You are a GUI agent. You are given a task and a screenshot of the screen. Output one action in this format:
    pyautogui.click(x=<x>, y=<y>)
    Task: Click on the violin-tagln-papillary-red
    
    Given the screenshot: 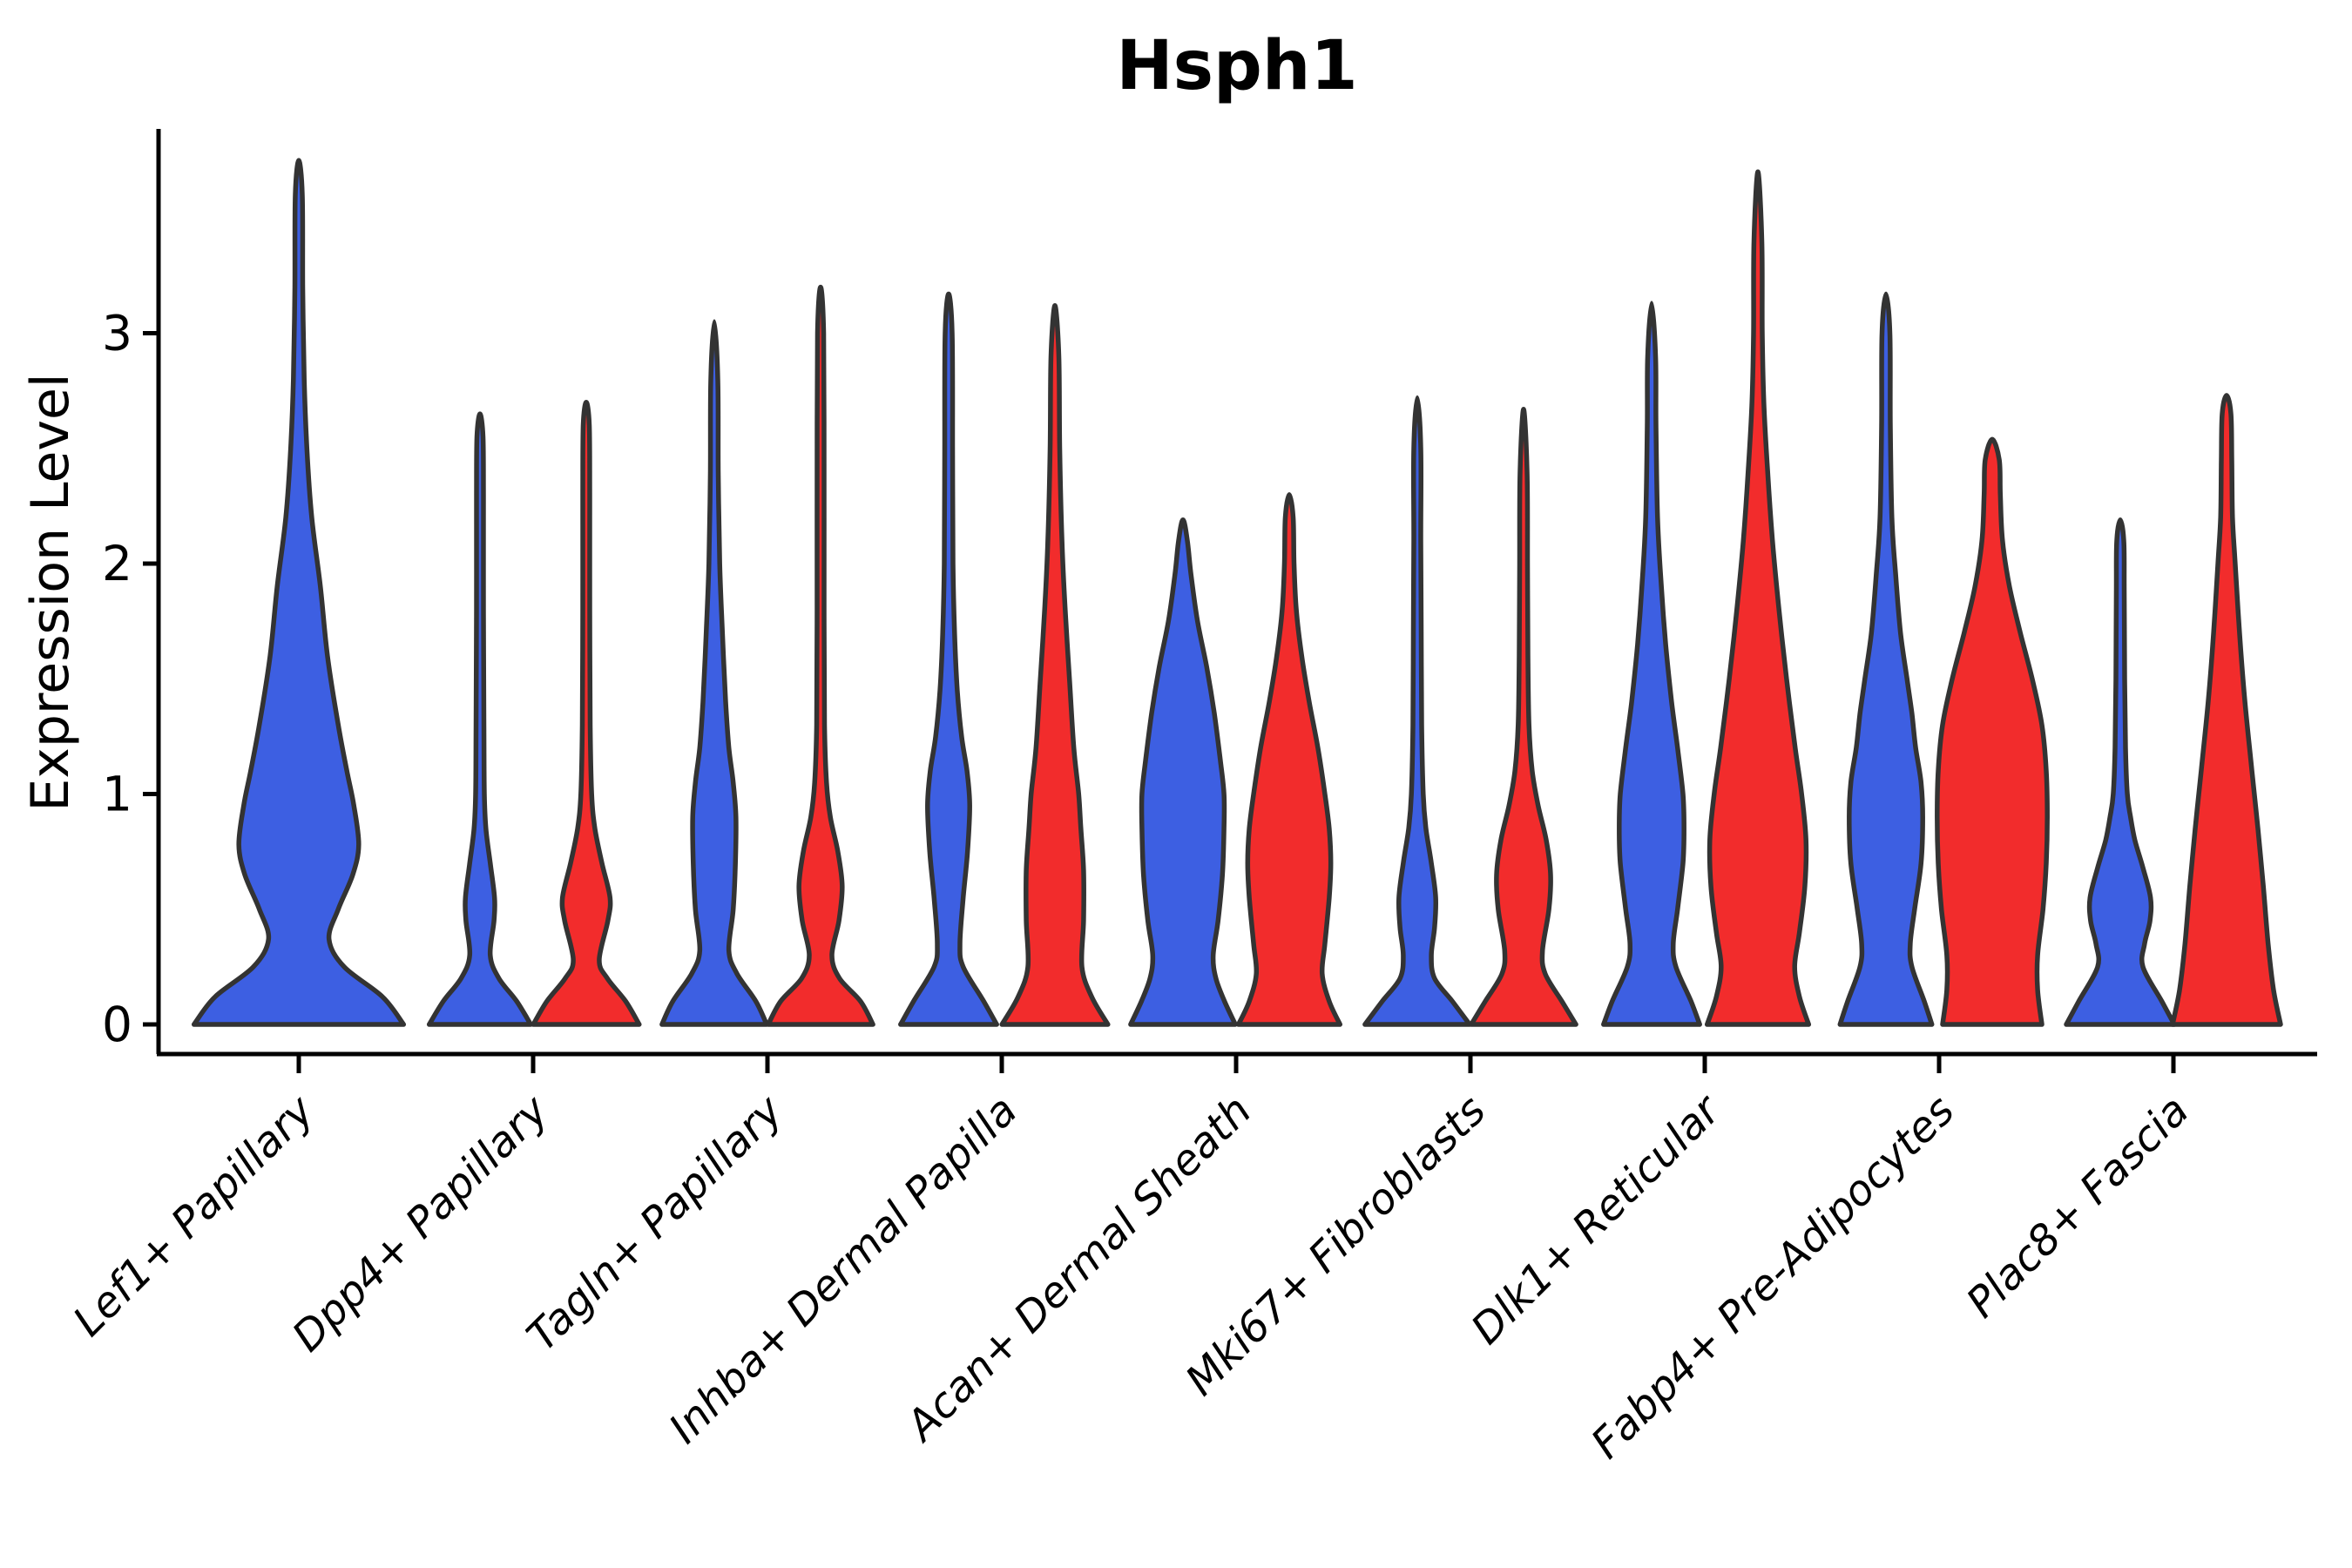 What is the action you would take?
    pyautogui.click(x=820, y=655)
    